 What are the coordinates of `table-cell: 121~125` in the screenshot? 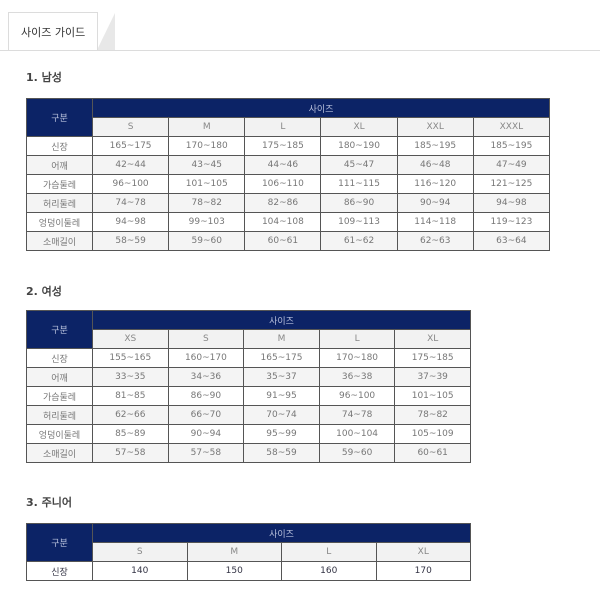 It's located at (511, 184).